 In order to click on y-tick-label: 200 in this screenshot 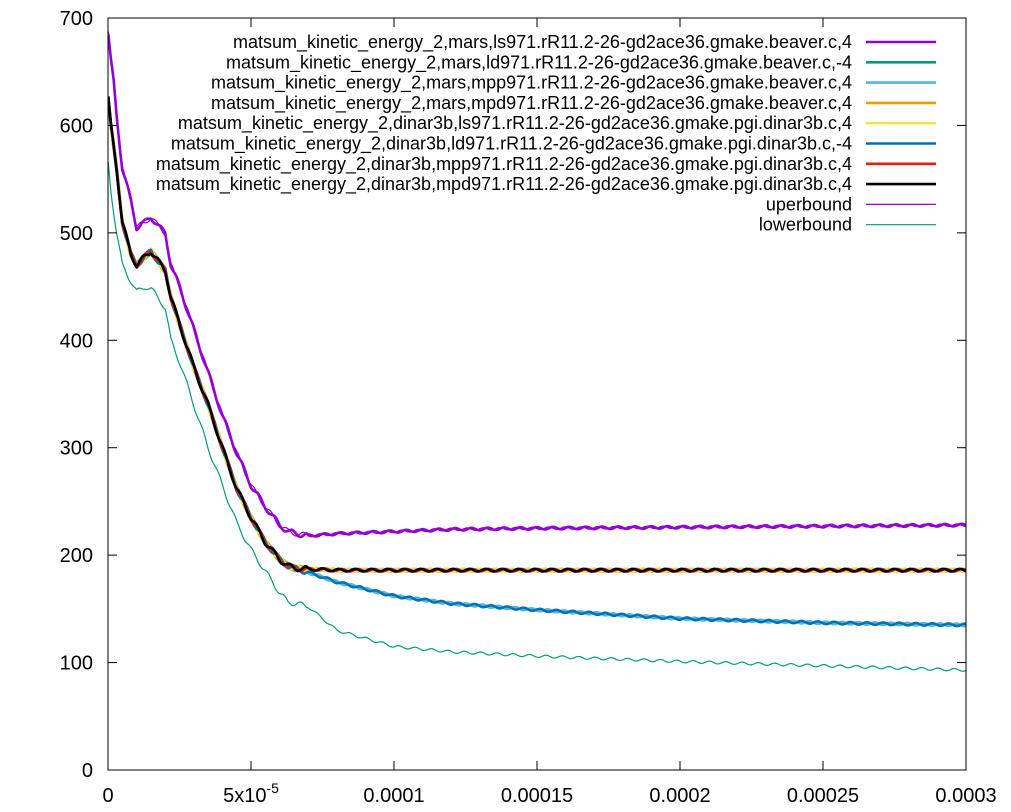, I will do `click(76, 556)`.